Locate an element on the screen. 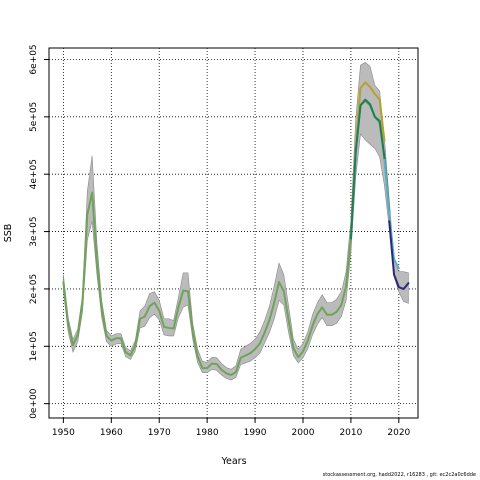 The height and width of the screenshot is (480, 480). y-tick-label: 6e+05 is located at coordinates (34, 59).